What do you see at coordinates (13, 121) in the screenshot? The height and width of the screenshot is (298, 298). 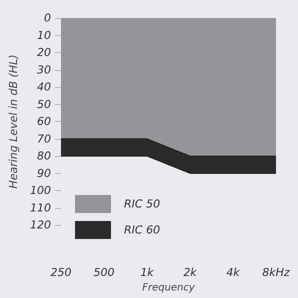 I see `y-axis-title: Hearing Level in dB (HL)` at bounding box center [13, 121].